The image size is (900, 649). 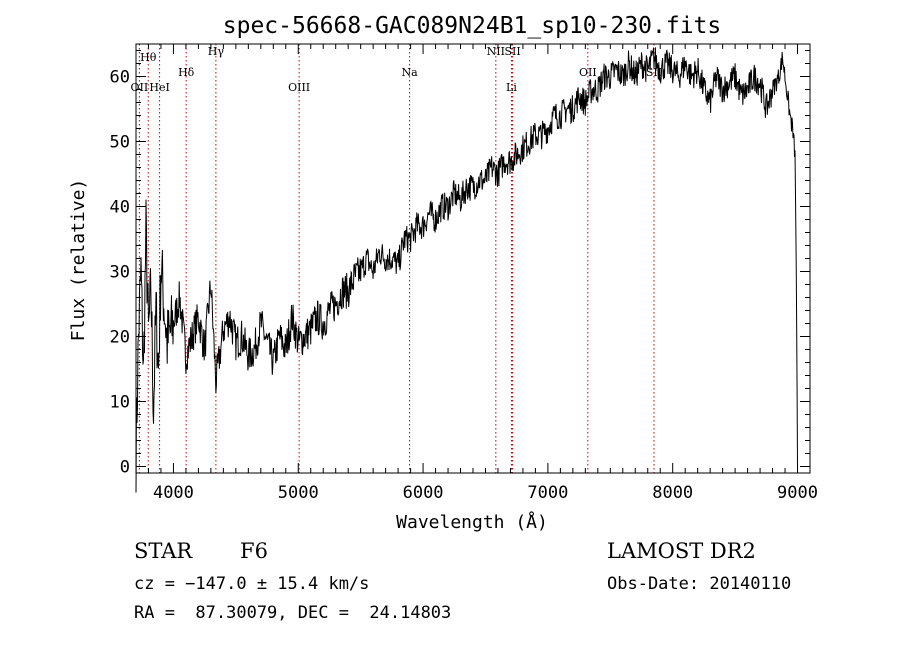 What do you see at coordinates (120, 143) in the screenshot?
I see `y-tick-label: 50` at bounding box center [120, 143].